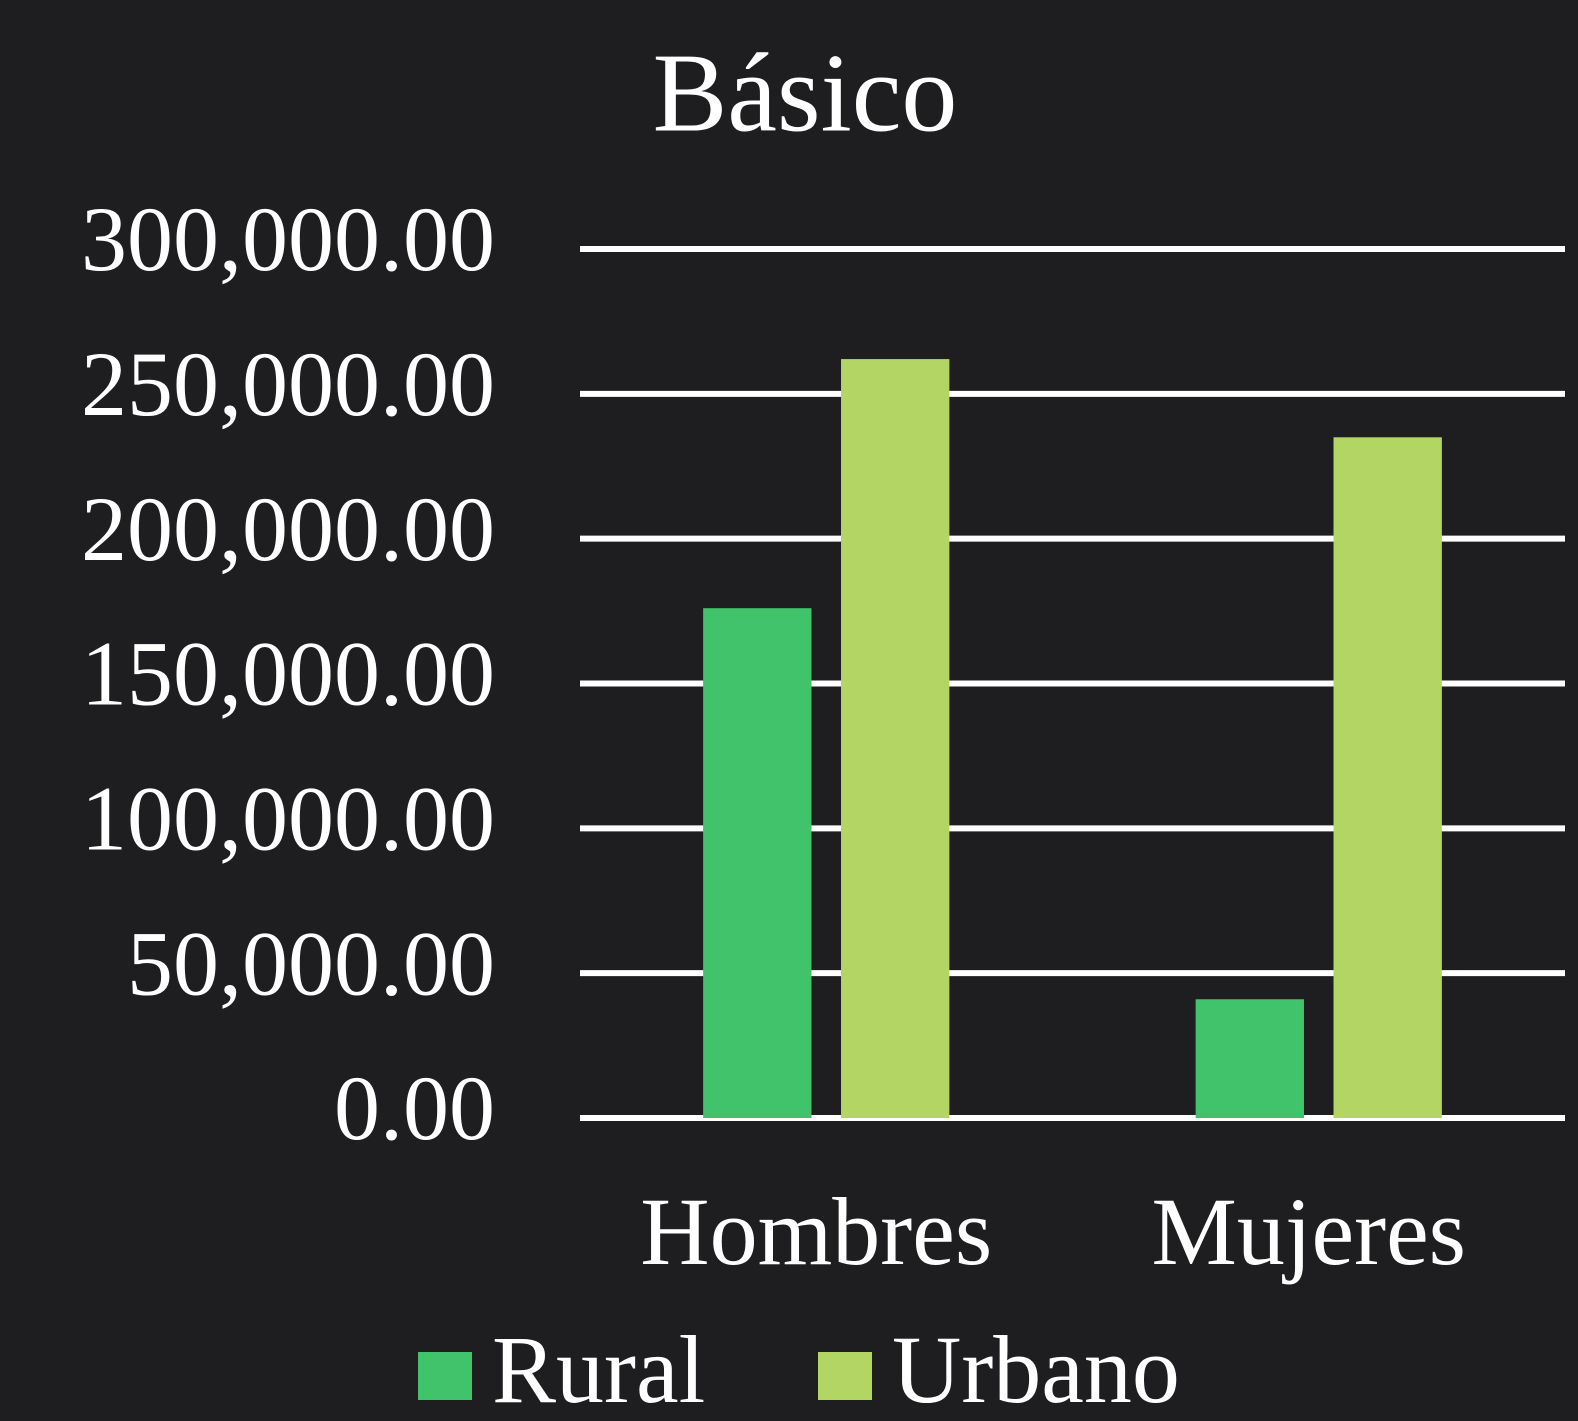 This screenshot has height=1421, width=1578. Describe the element at coordinates (1308, 1231) in the screenshot. I see `x-tick-label: Mujeres` at that location.